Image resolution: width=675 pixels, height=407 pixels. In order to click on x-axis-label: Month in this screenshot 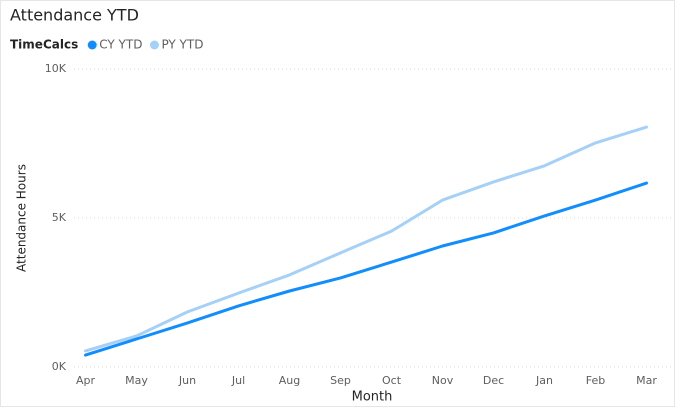, I will do `click(372, 397)`.